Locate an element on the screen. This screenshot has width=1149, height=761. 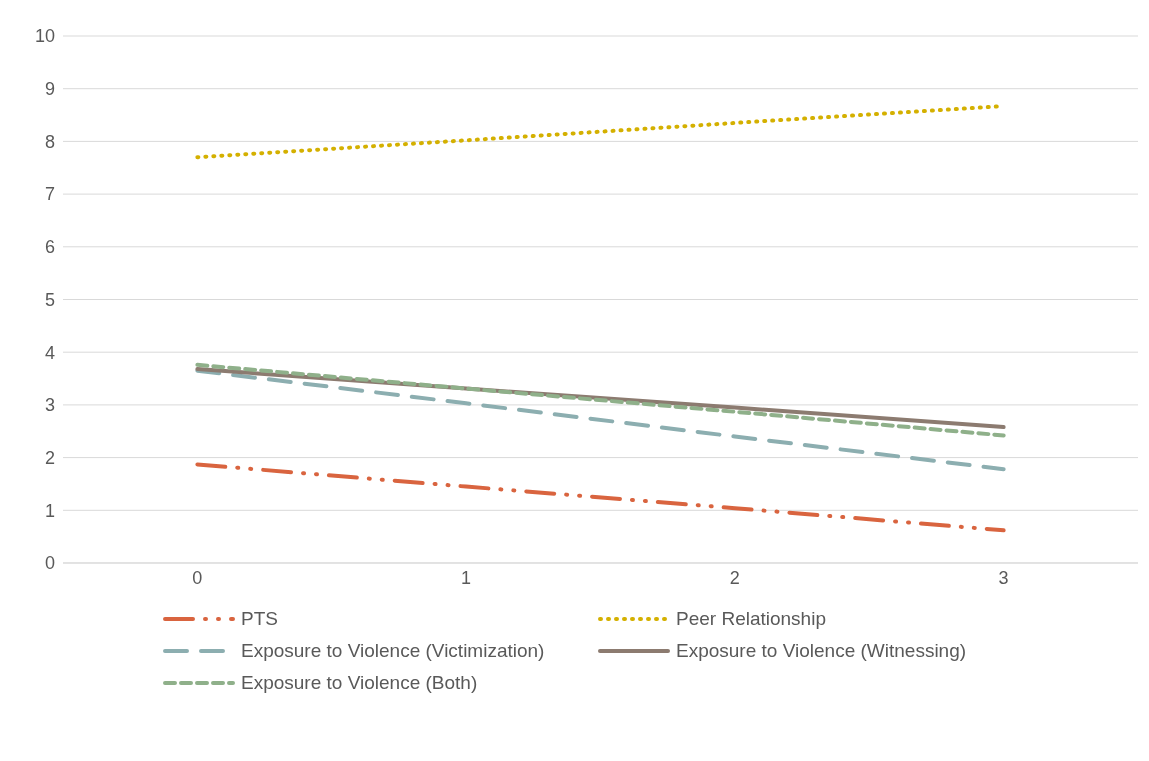
x-tick-label: 1 is located at coordinates (466, 577).